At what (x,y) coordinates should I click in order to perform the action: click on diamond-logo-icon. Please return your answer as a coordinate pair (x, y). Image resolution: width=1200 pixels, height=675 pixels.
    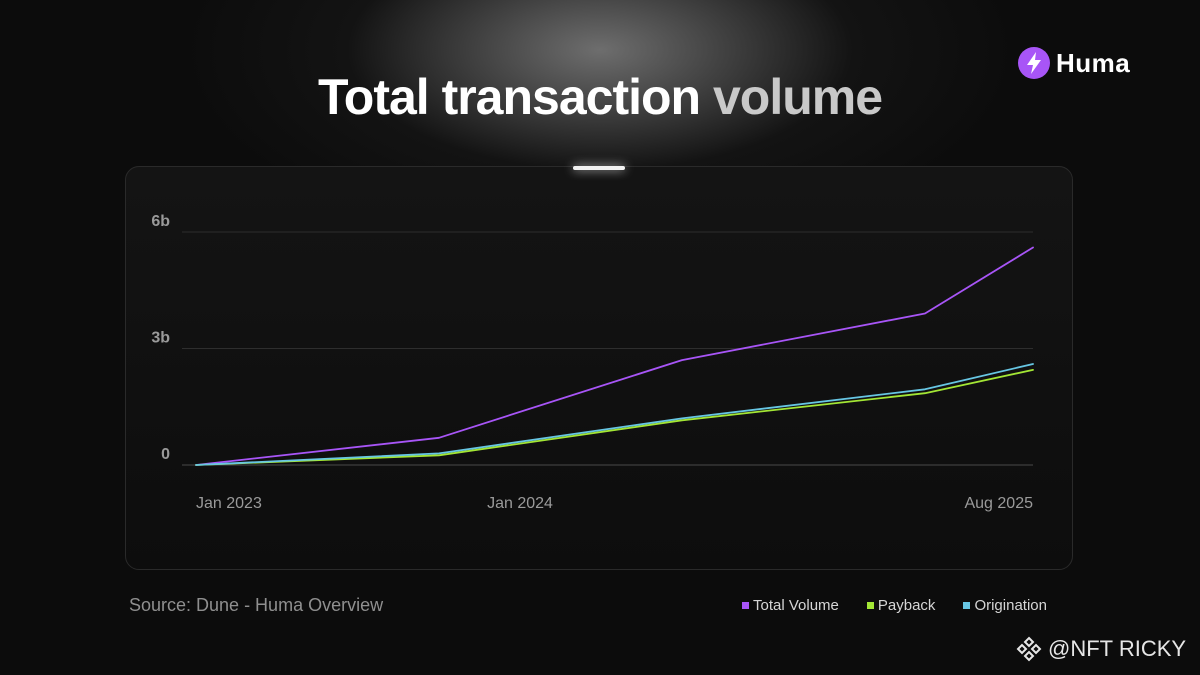
    Looking at the image, I should click on (1029, 649).